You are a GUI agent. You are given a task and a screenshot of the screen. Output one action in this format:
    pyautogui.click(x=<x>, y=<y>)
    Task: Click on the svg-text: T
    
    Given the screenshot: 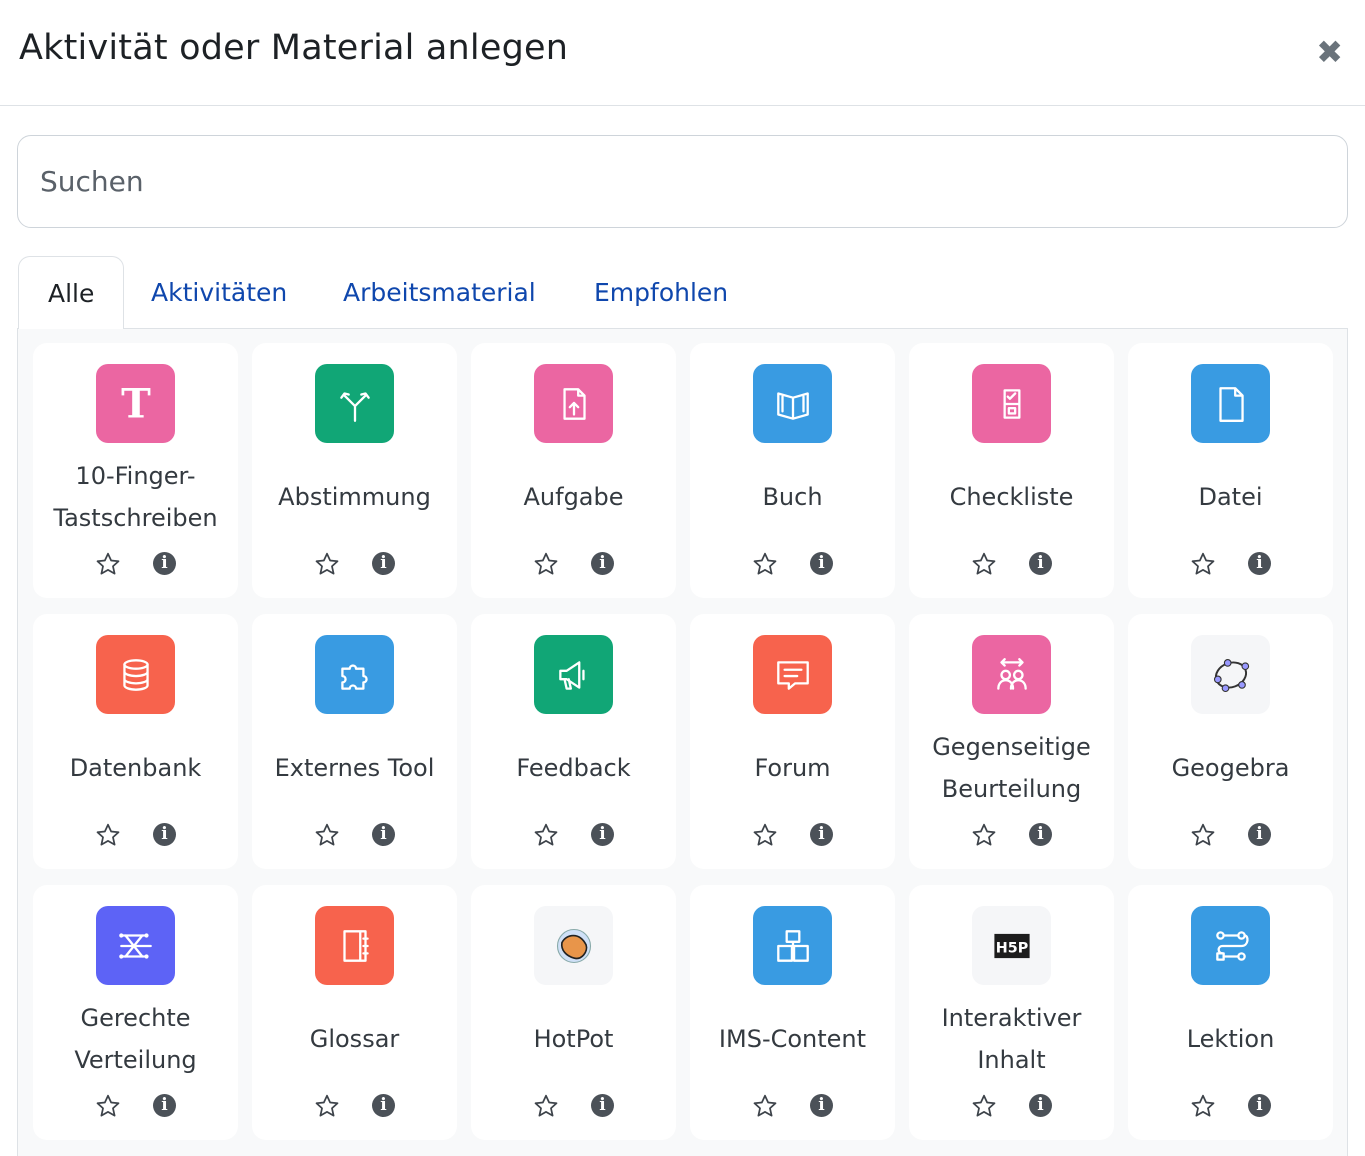 What is the action you would take?
    pyautogui.click(x=136, y=404)
    